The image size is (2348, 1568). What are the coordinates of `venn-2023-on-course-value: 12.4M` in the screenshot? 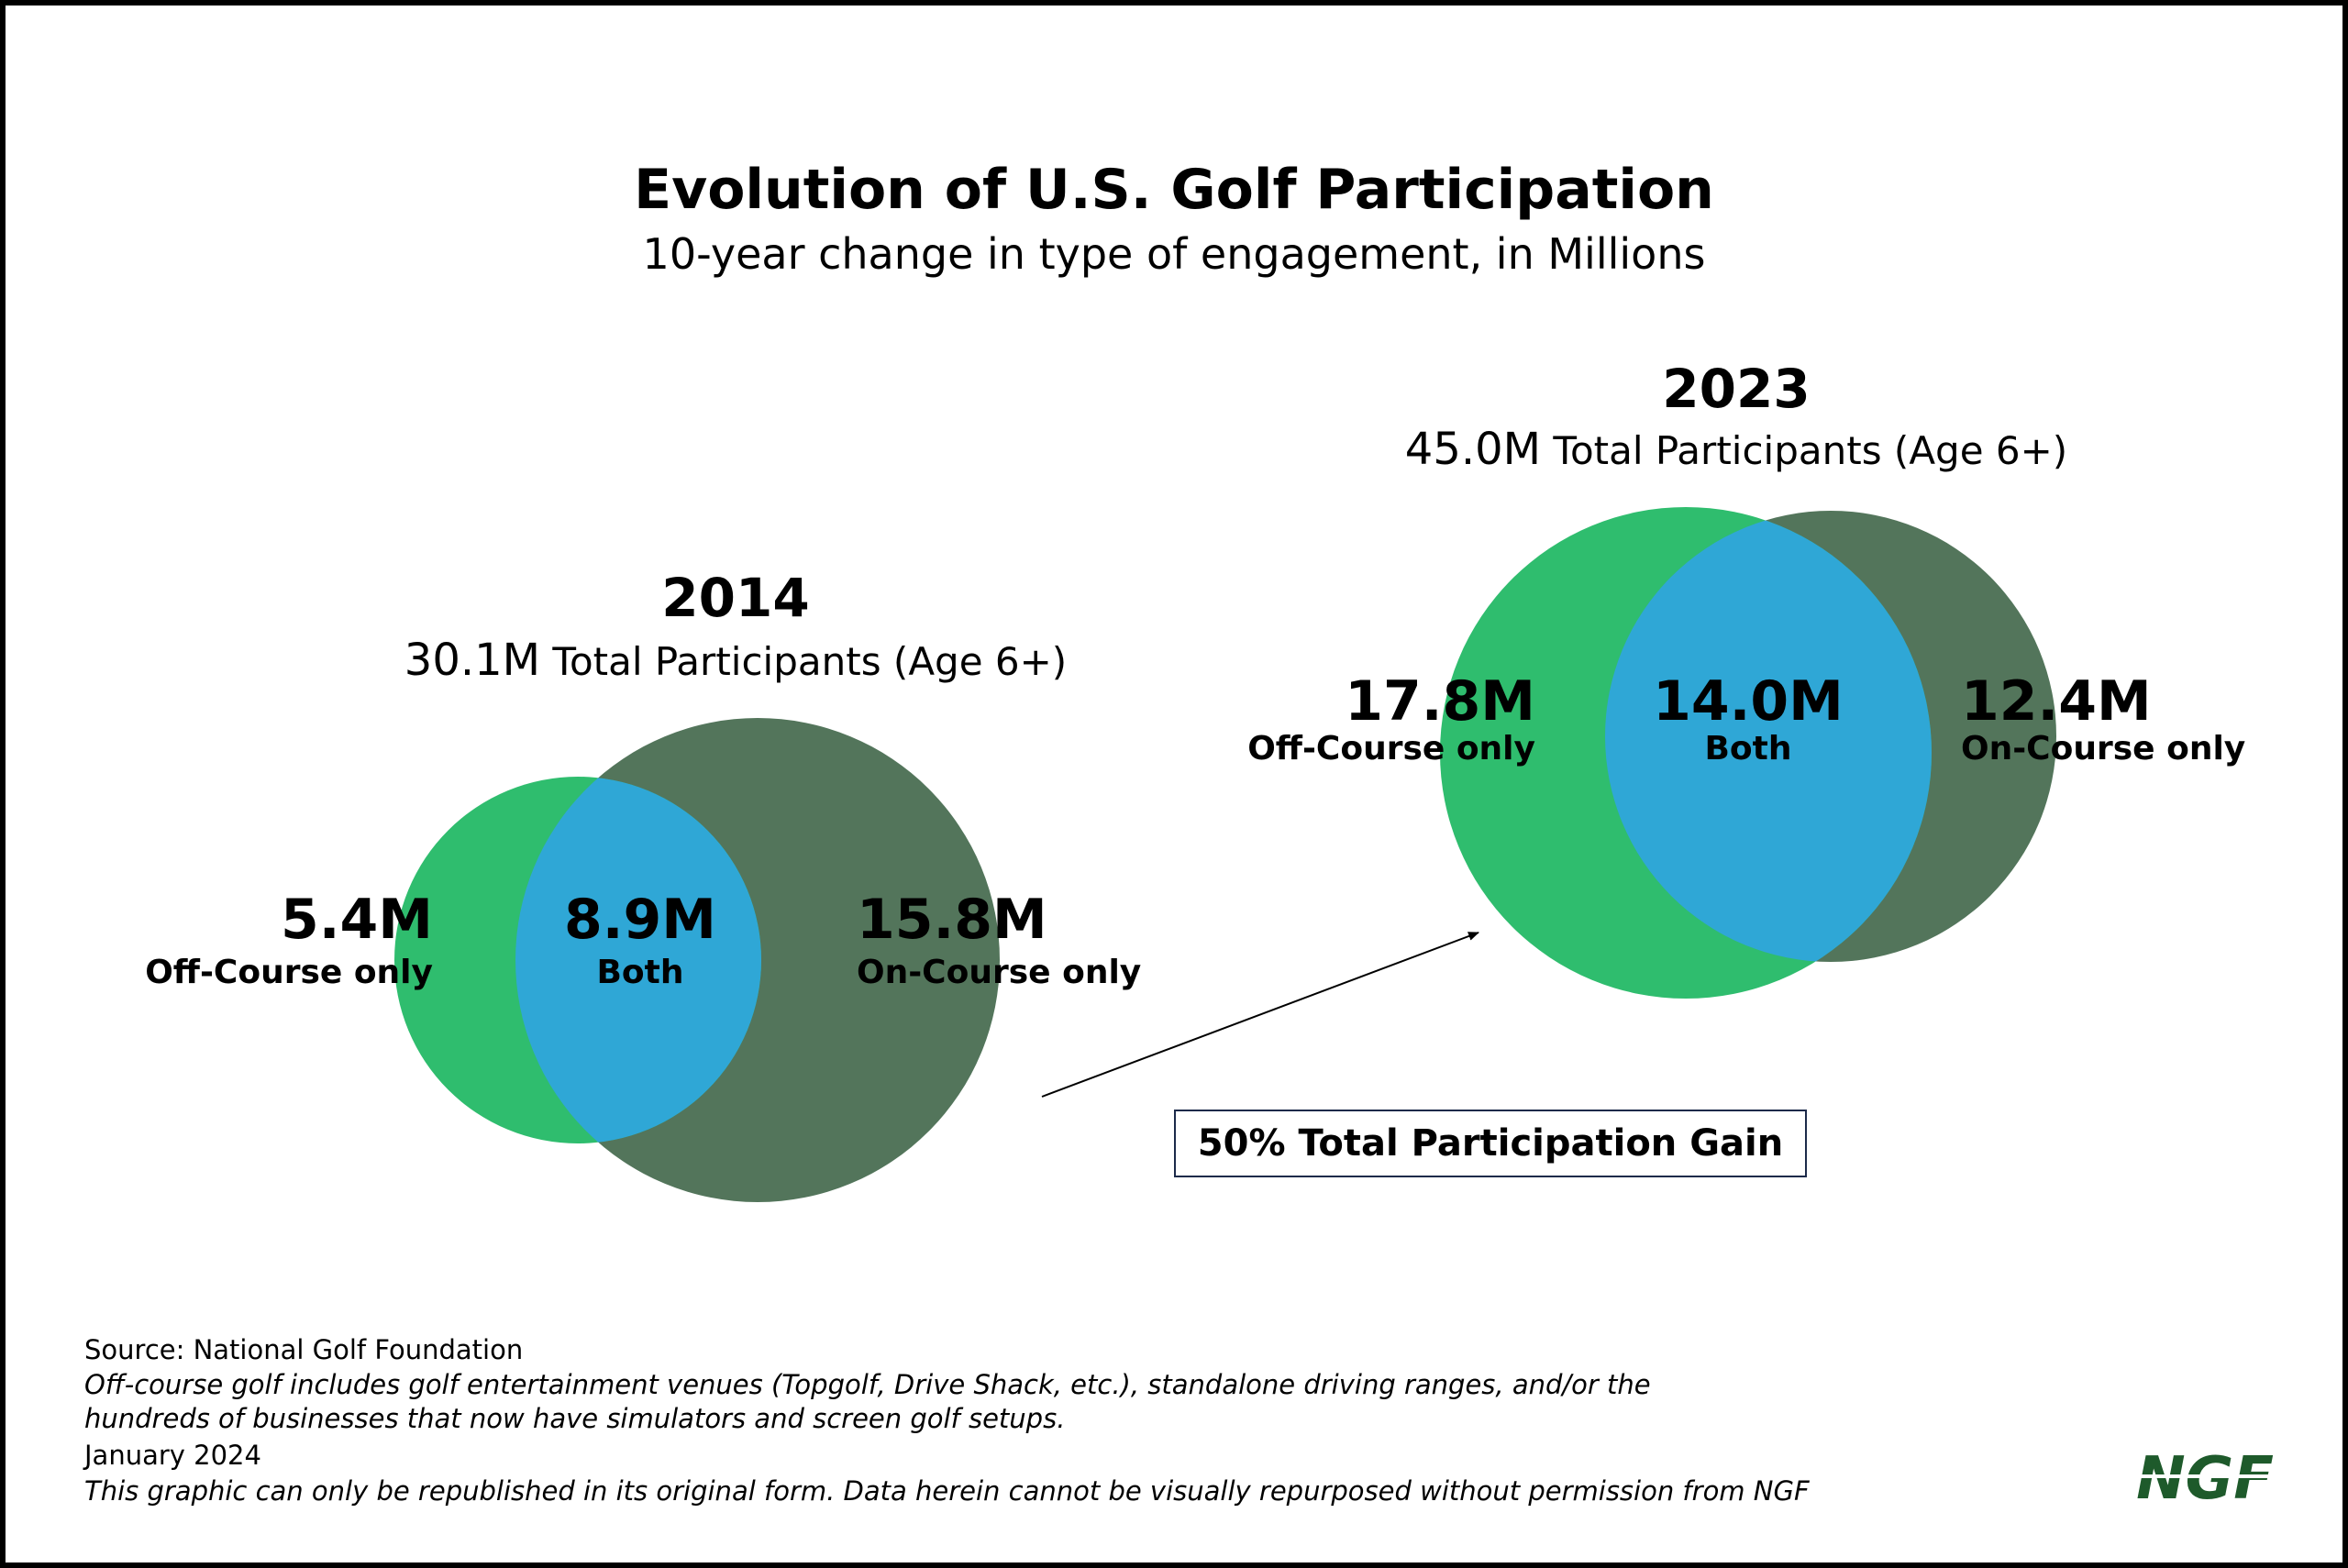 It's located at (2056, 702).